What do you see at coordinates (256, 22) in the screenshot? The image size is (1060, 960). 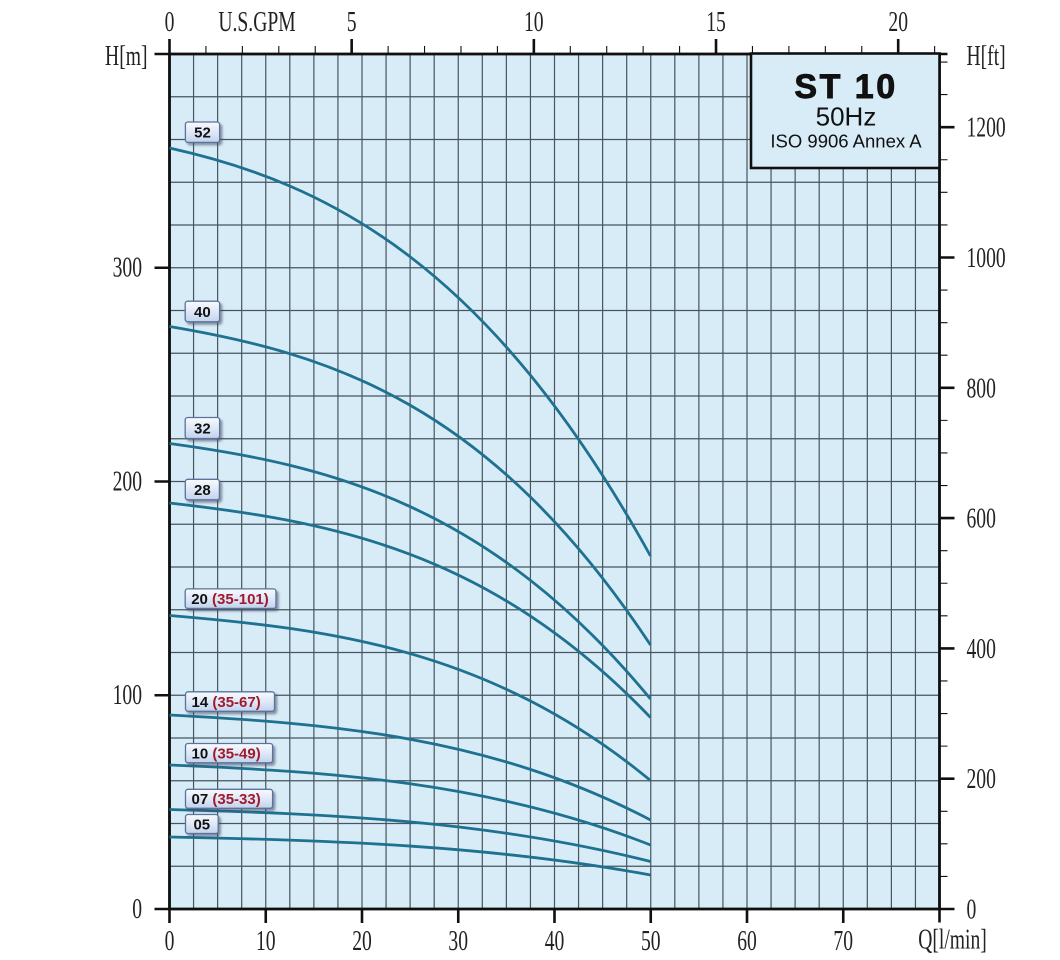 I see `svg-text: U.S.GPM` at bounding box center [256, 22].